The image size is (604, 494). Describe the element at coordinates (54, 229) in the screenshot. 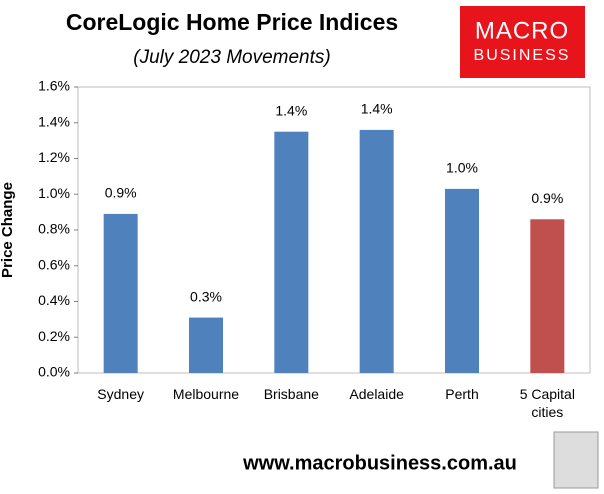

I see `y-tick-label: 0.8%` at that location.